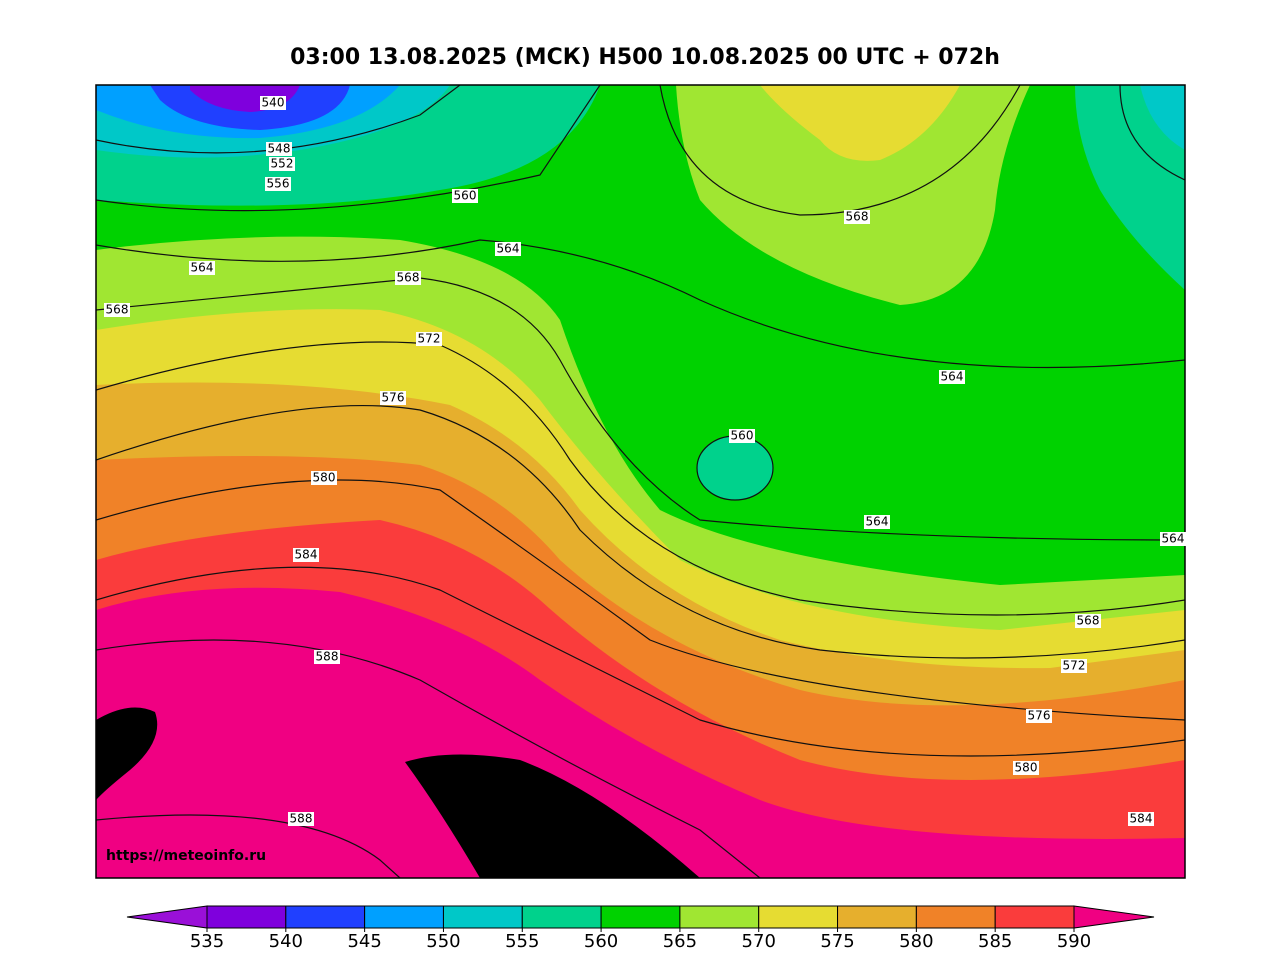  What do you see at coordinates (995, 941) in the screenshot?
I see `colorbar-tick-label: 585` at bounding box center [995, 941].